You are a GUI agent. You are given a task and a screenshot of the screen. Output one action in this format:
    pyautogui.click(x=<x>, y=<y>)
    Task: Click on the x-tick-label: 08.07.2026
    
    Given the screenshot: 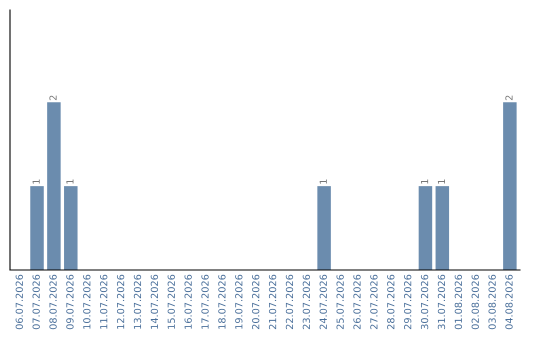 What is the action you would take?
    pyautogui.click(x=53, y=302)
    